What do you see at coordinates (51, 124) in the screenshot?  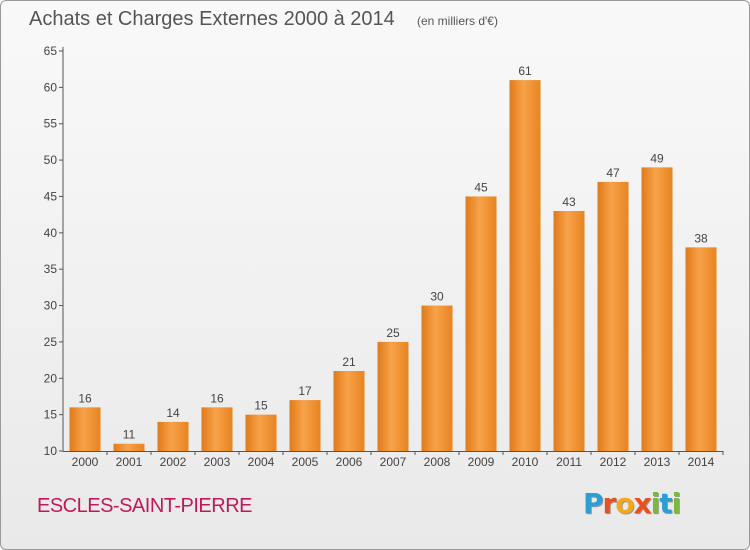 I see `y-tick-label: 55` at bounding box center [51, 124].